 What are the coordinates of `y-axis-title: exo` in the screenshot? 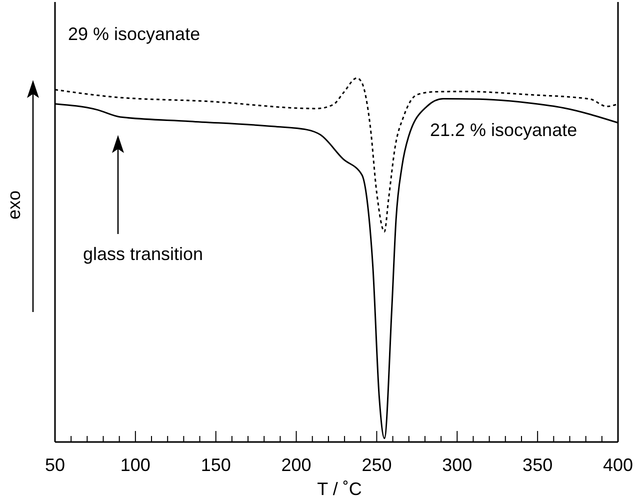 It's located at (14, 205).